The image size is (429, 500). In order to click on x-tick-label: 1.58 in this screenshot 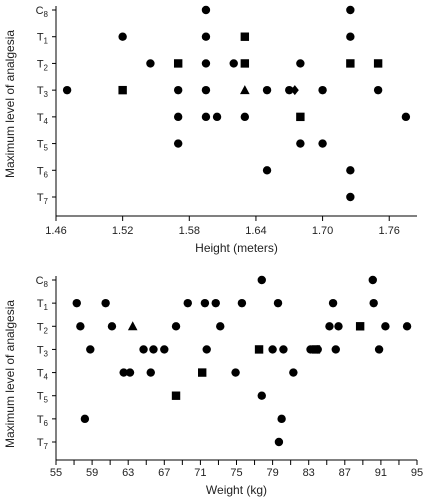, I will do `click(189, 231)`.